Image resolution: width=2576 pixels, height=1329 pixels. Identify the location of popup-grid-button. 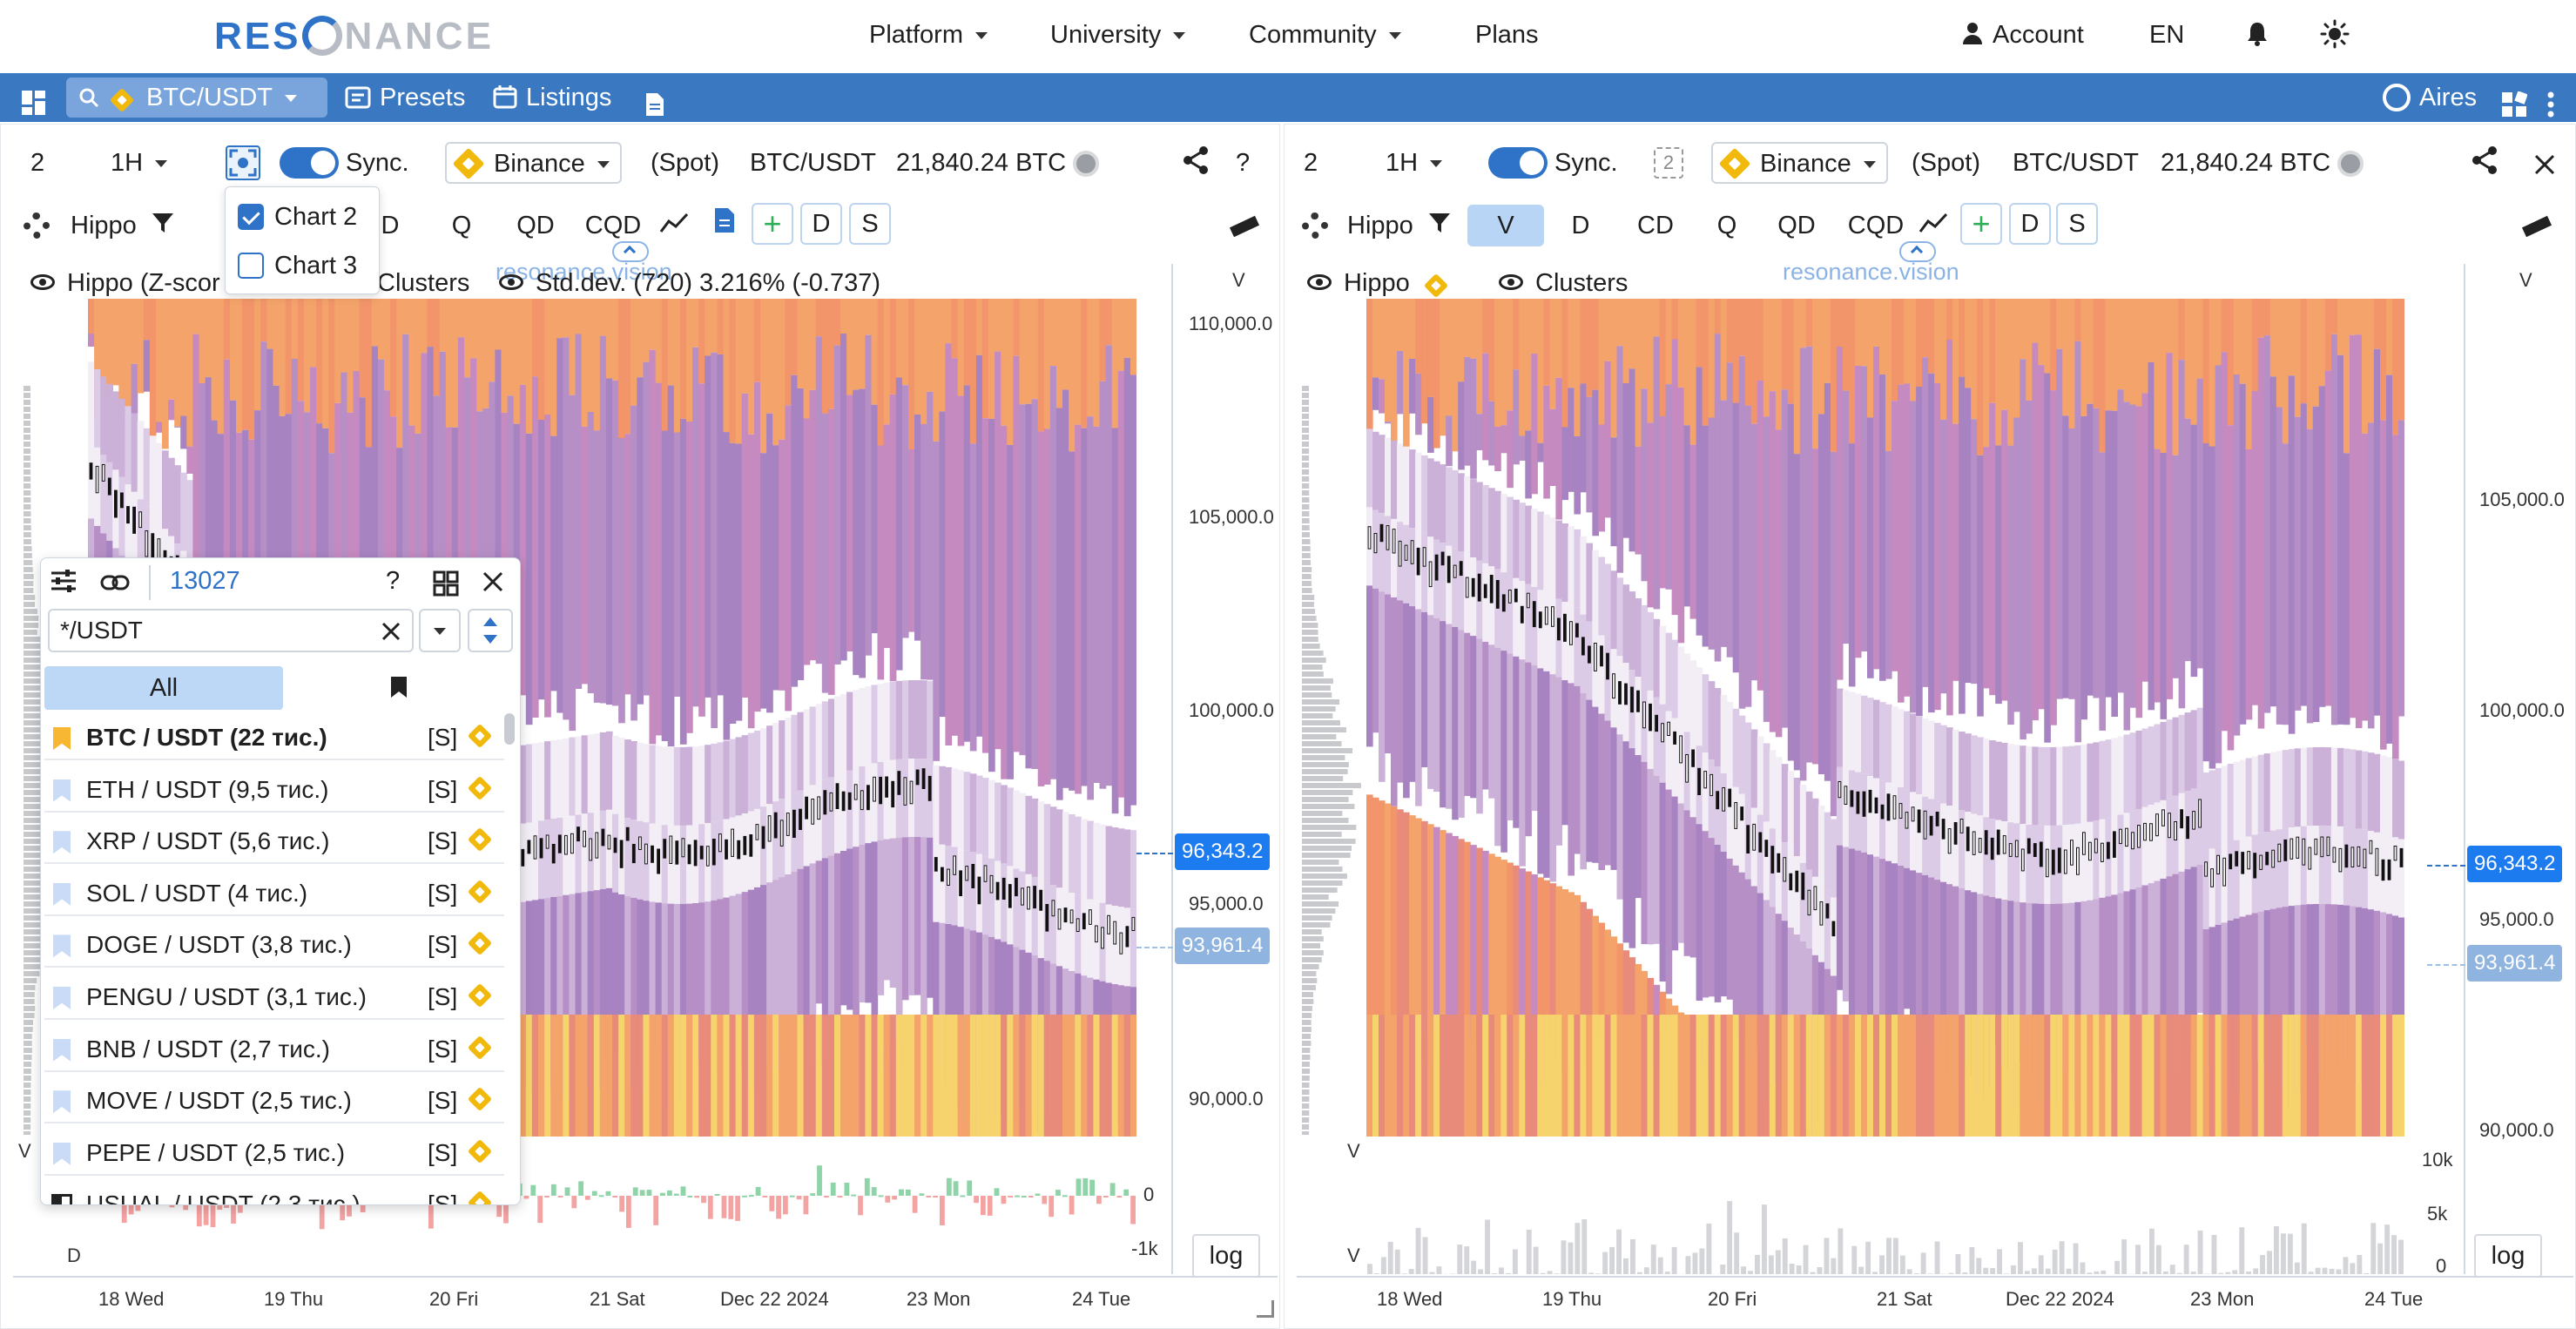
(446, 587).